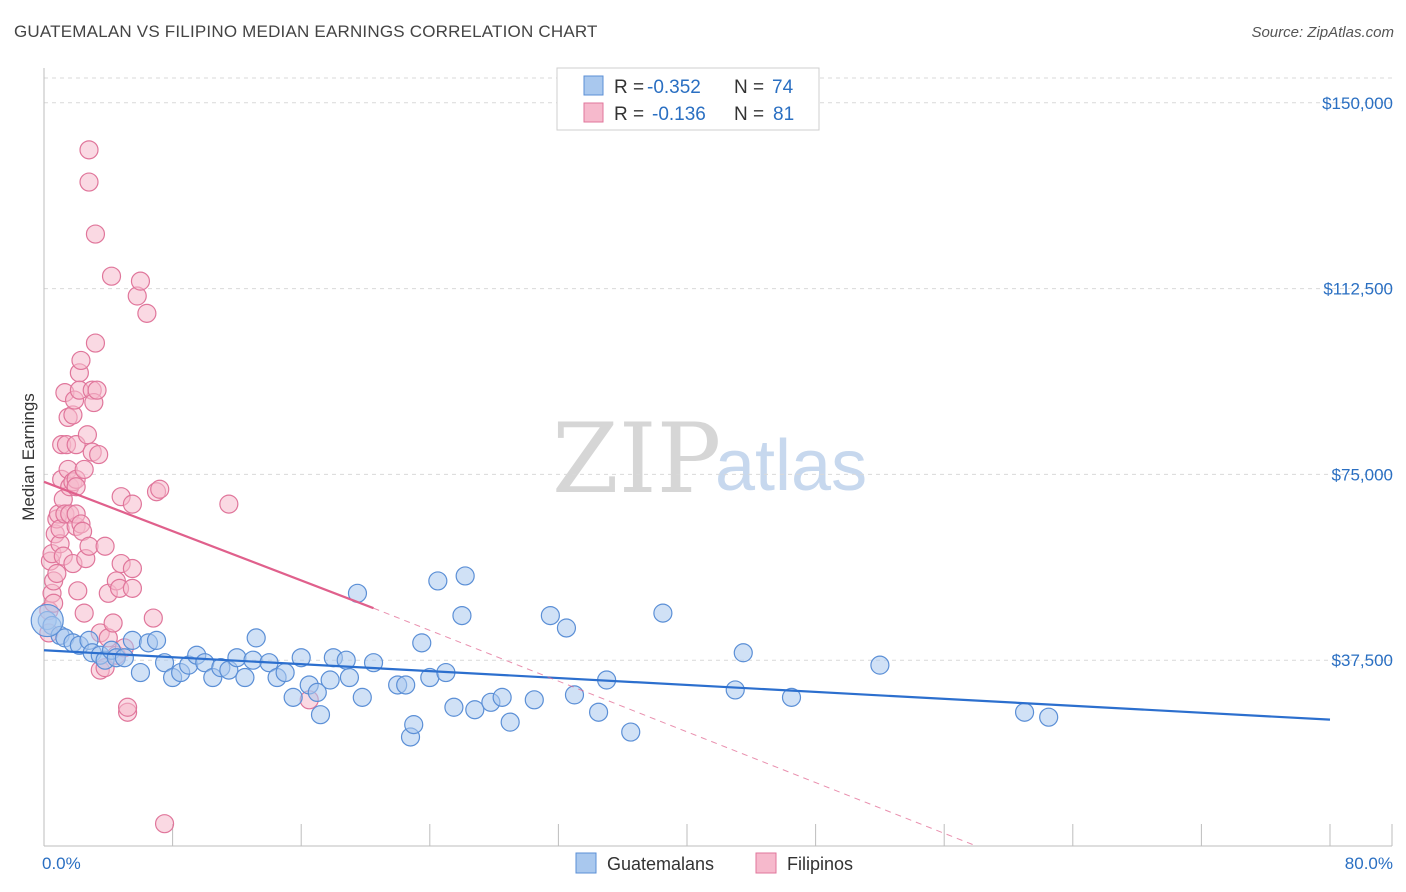  I want to click on y-tick-label: $112,500, so click(1358, 289).